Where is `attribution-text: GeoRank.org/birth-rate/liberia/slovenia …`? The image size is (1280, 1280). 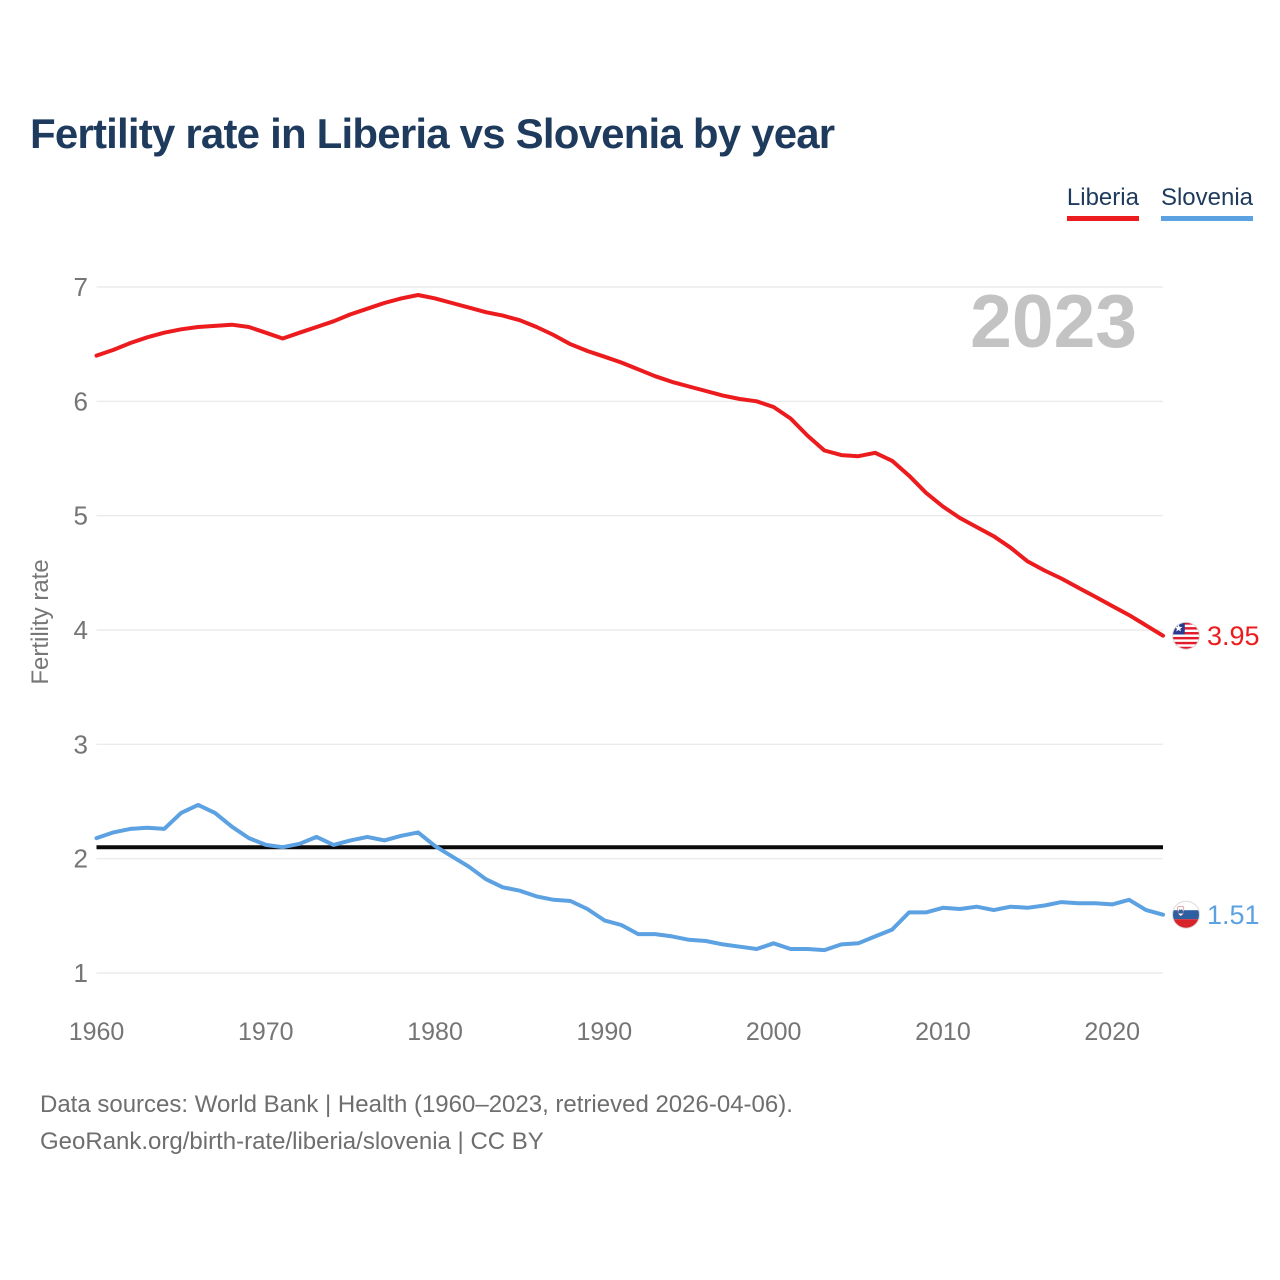
attribution-text: GeoRank.org/birth-rate/liberia/slovenia … is located at coordinates (292, 1141).